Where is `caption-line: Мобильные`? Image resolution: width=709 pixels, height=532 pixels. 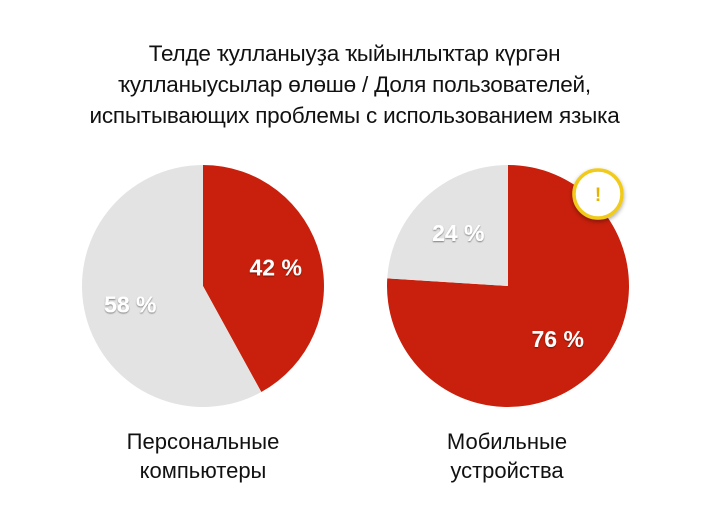 caption-line: Мобильные is located at coordinates (507, 441).